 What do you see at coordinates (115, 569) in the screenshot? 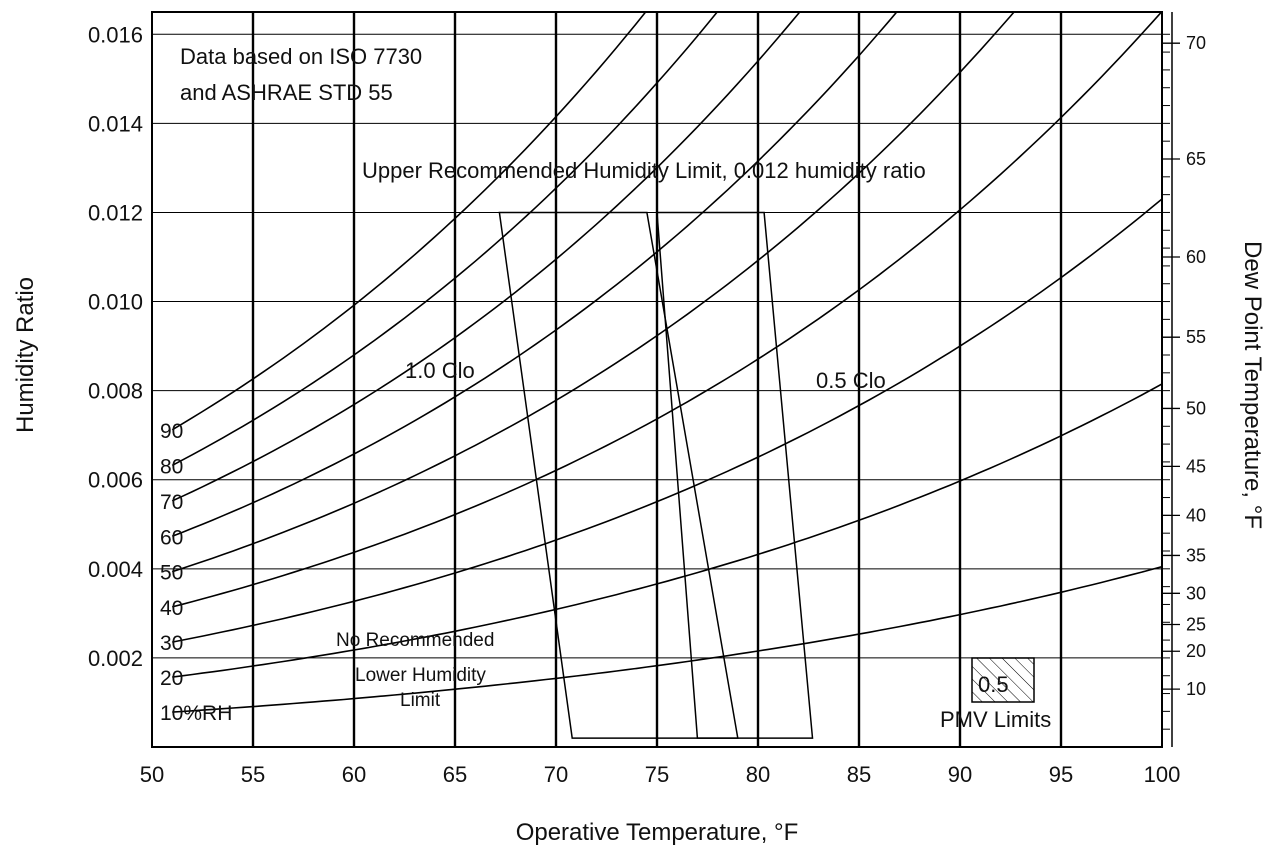
I see `y-tick-label: 0.004` at bounding box center [115, 569].